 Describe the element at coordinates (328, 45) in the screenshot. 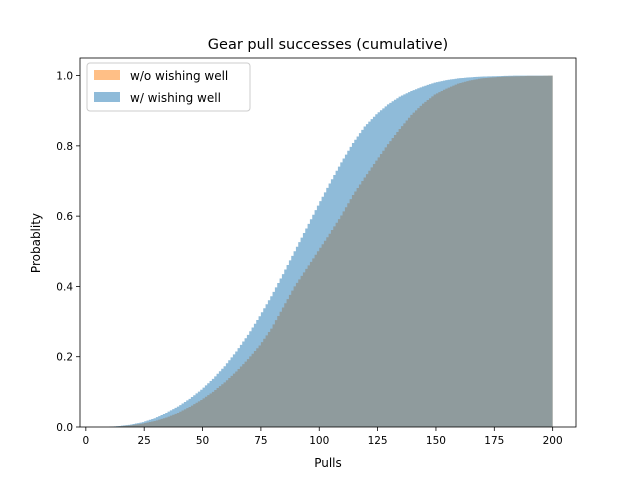

I see `chart-title: Gear pull successes (cumulative)` at that location.